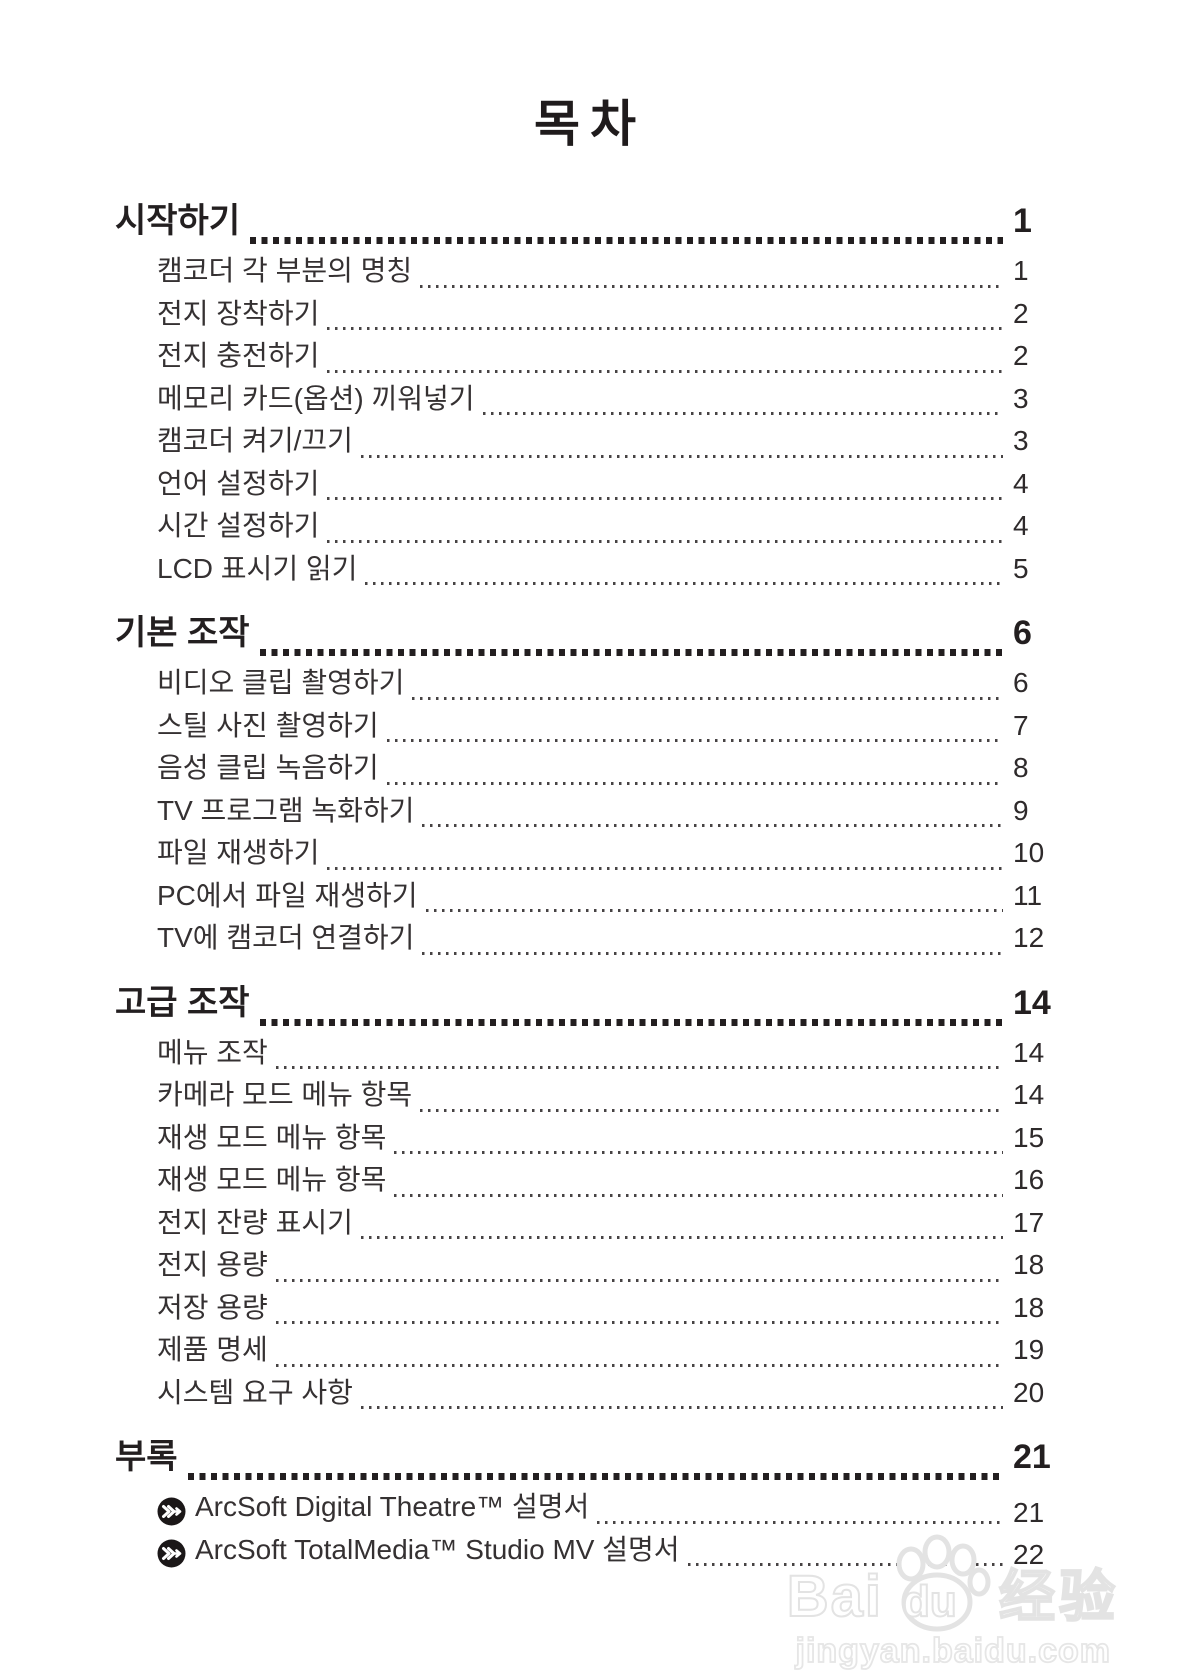 Image resolution: width=1191 pixels, height=1678 pixels. Describe the element at coordinates (212, 1307) in the screenshot. I see `toc-entry-label: 저장 용량` at that location.